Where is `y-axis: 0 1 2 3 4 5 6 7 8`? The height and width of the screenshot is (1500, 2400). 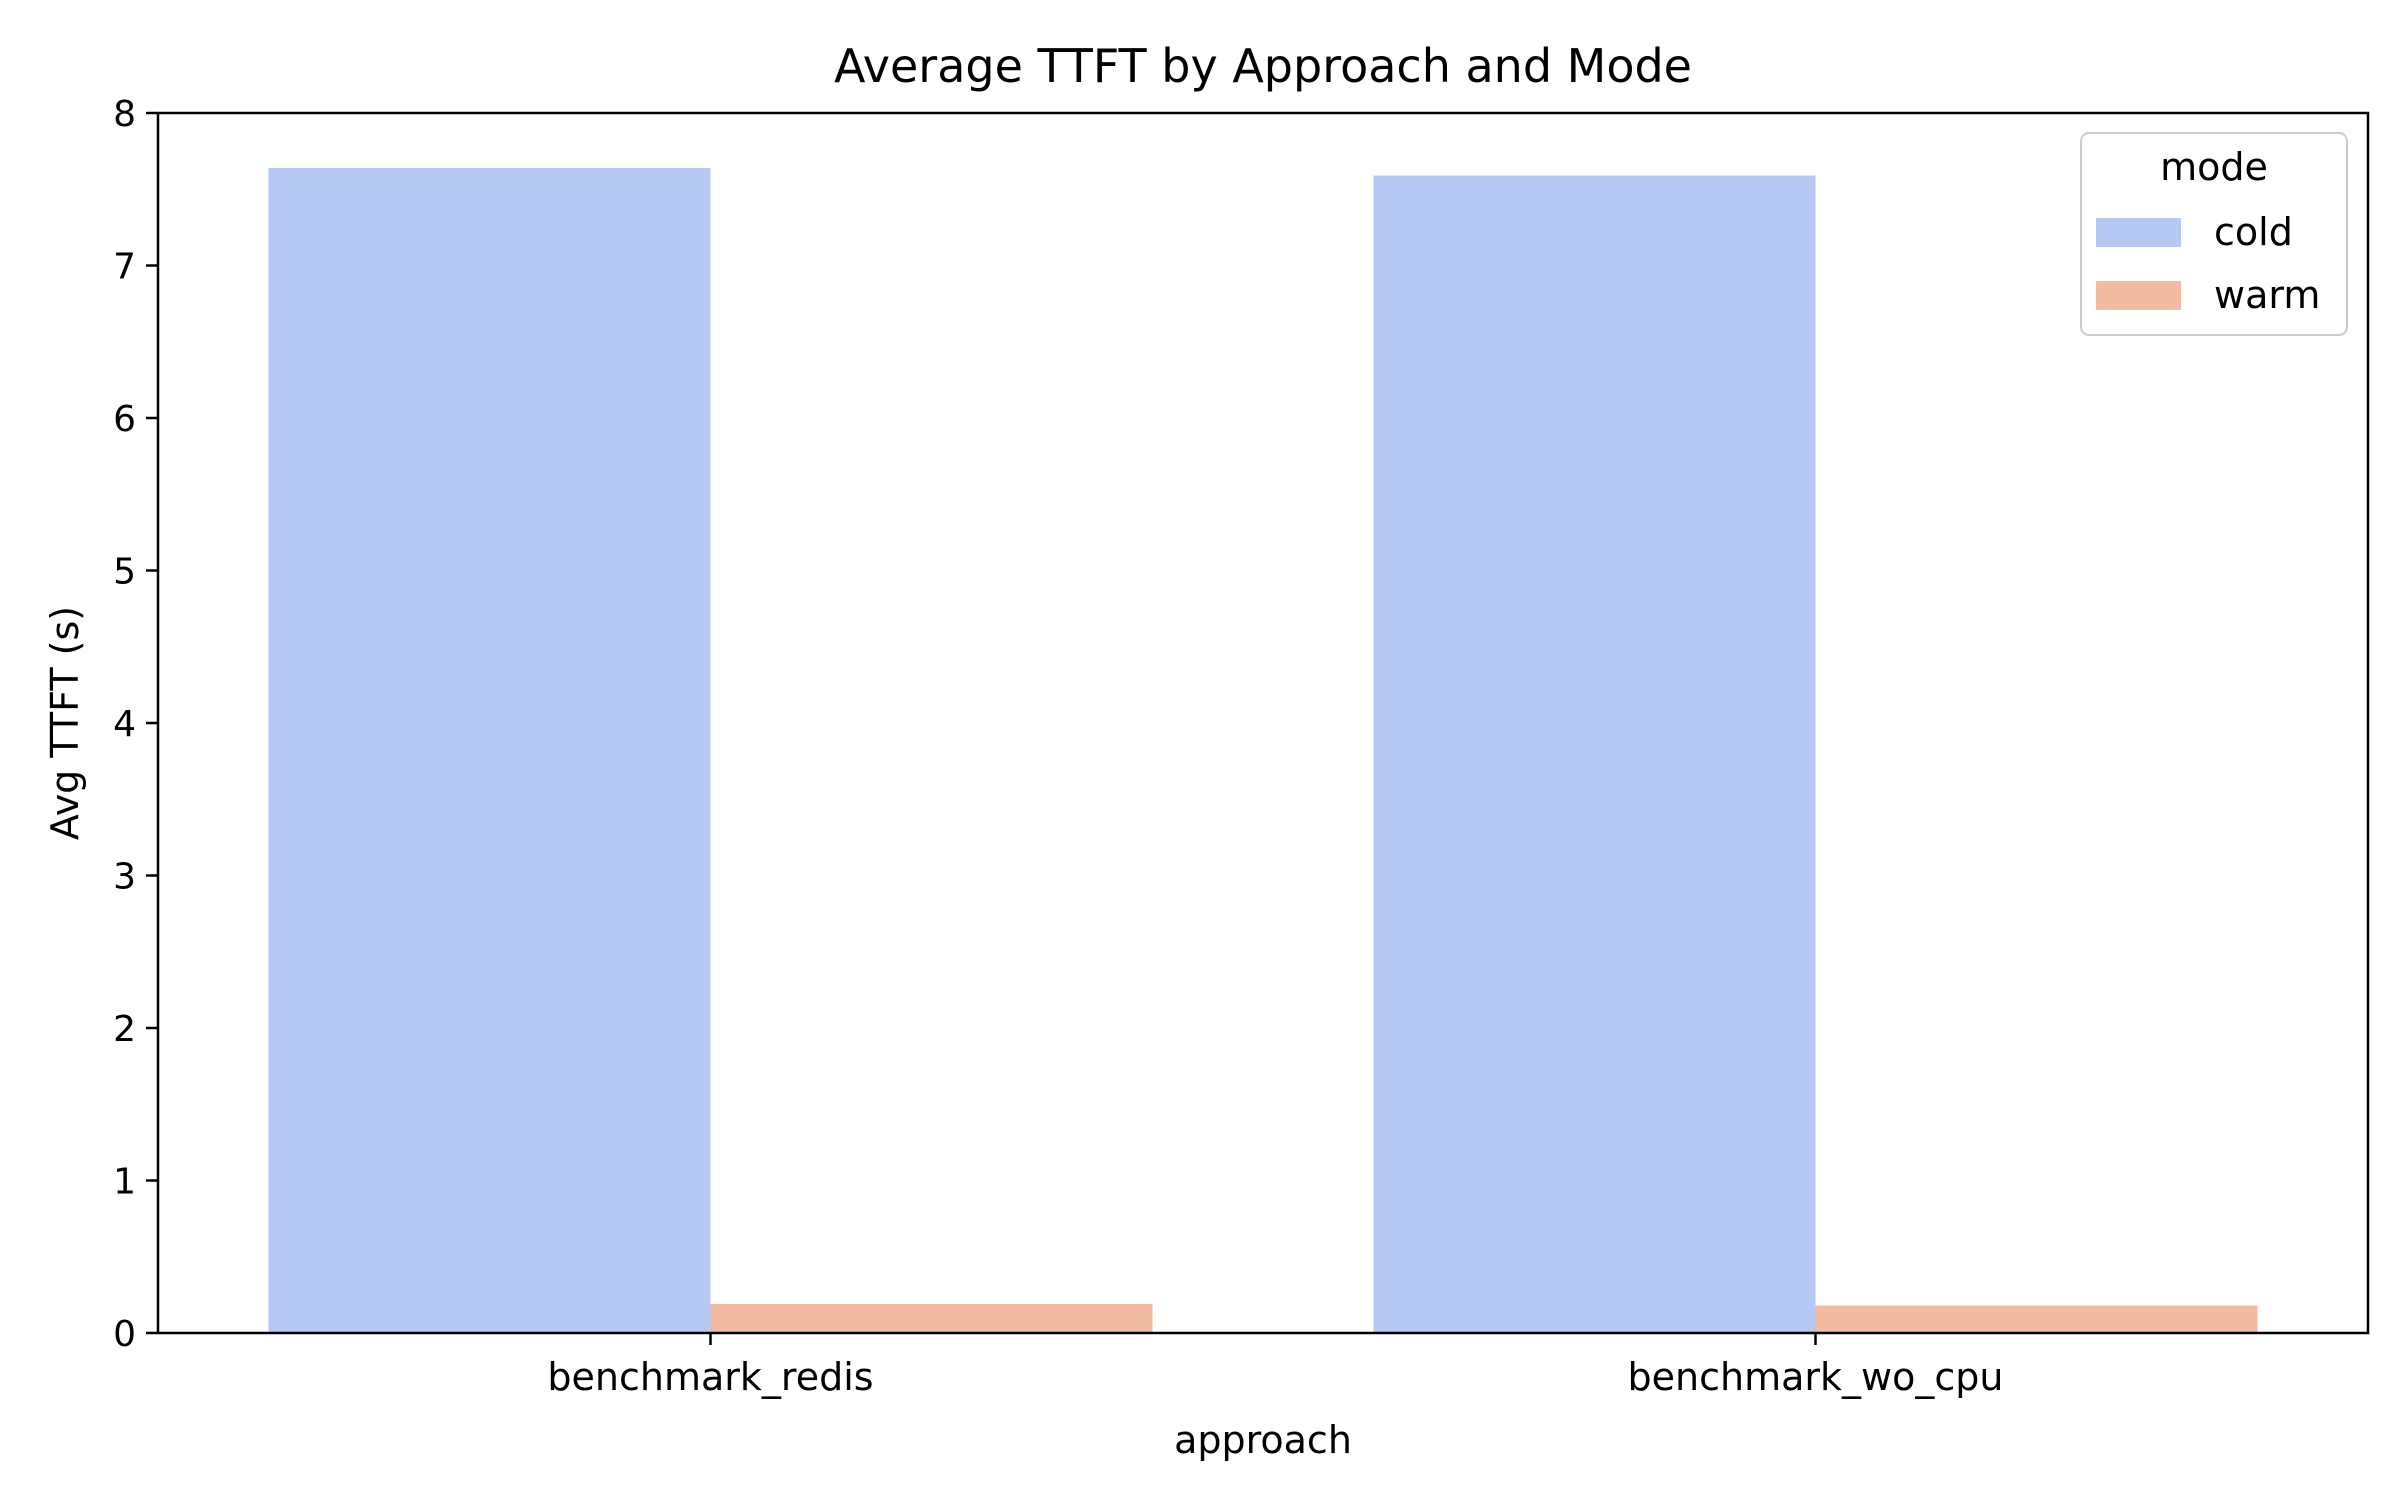
y-axis: 0 1 2 3 4 5 6 7 8 is located at coordinates (135, 724).